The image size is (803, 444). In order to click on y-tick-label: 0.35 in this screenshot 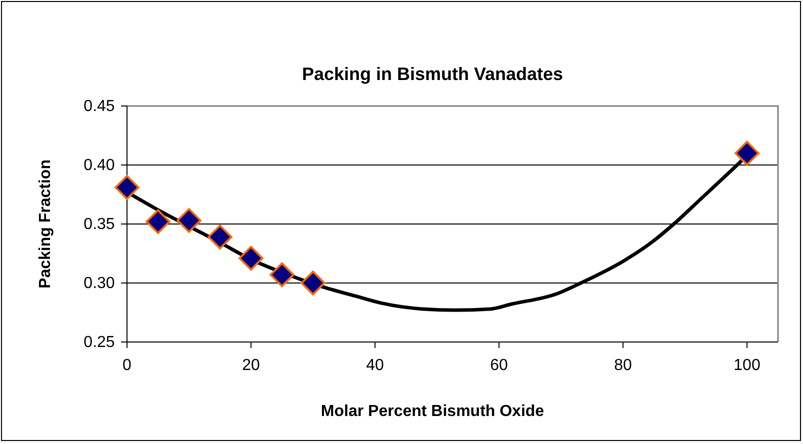, I will do `click(99, 225)`.